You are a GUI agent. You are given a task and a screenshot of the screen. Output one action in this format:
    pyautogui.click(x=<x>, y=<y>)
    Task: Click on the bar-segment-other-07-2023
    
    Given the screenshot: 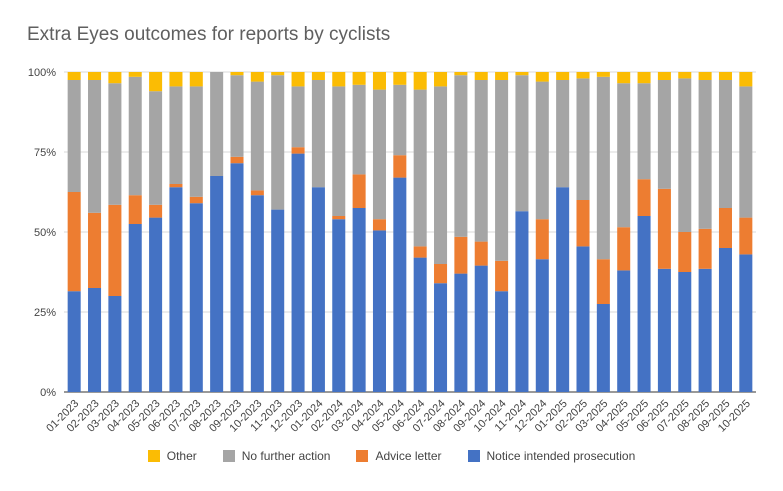 What is the action you would take?
    pyautogui.click(x=196, y=79)
    